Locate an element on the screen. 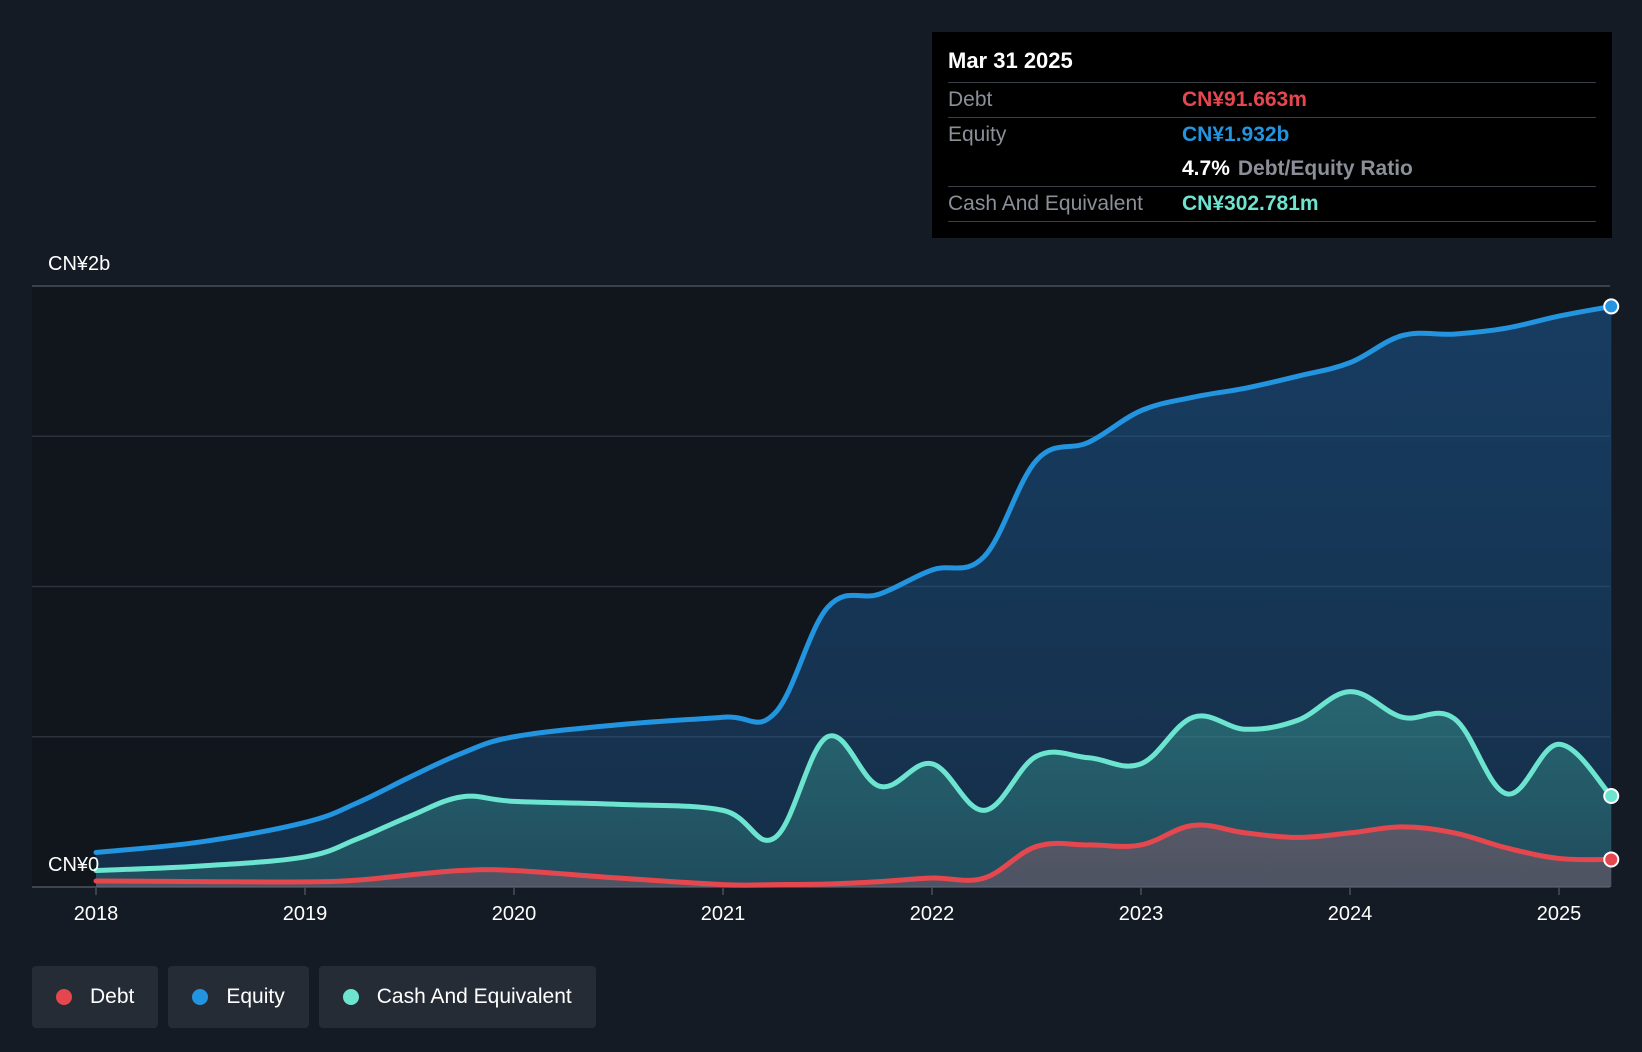  tooltip-equity-row: Equity CN¥1.932b is located at coordinates (1272, 135).